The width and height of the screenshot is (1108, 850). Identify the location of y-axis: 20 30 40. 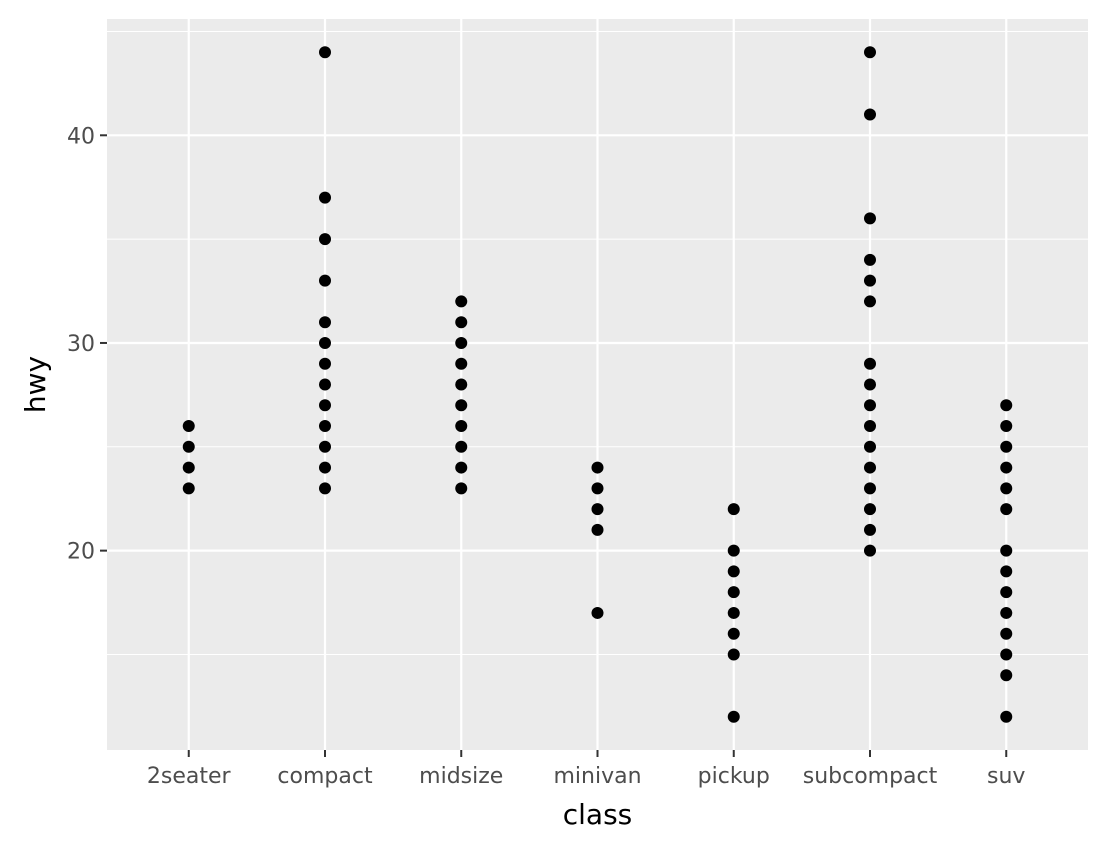
(87, 344).